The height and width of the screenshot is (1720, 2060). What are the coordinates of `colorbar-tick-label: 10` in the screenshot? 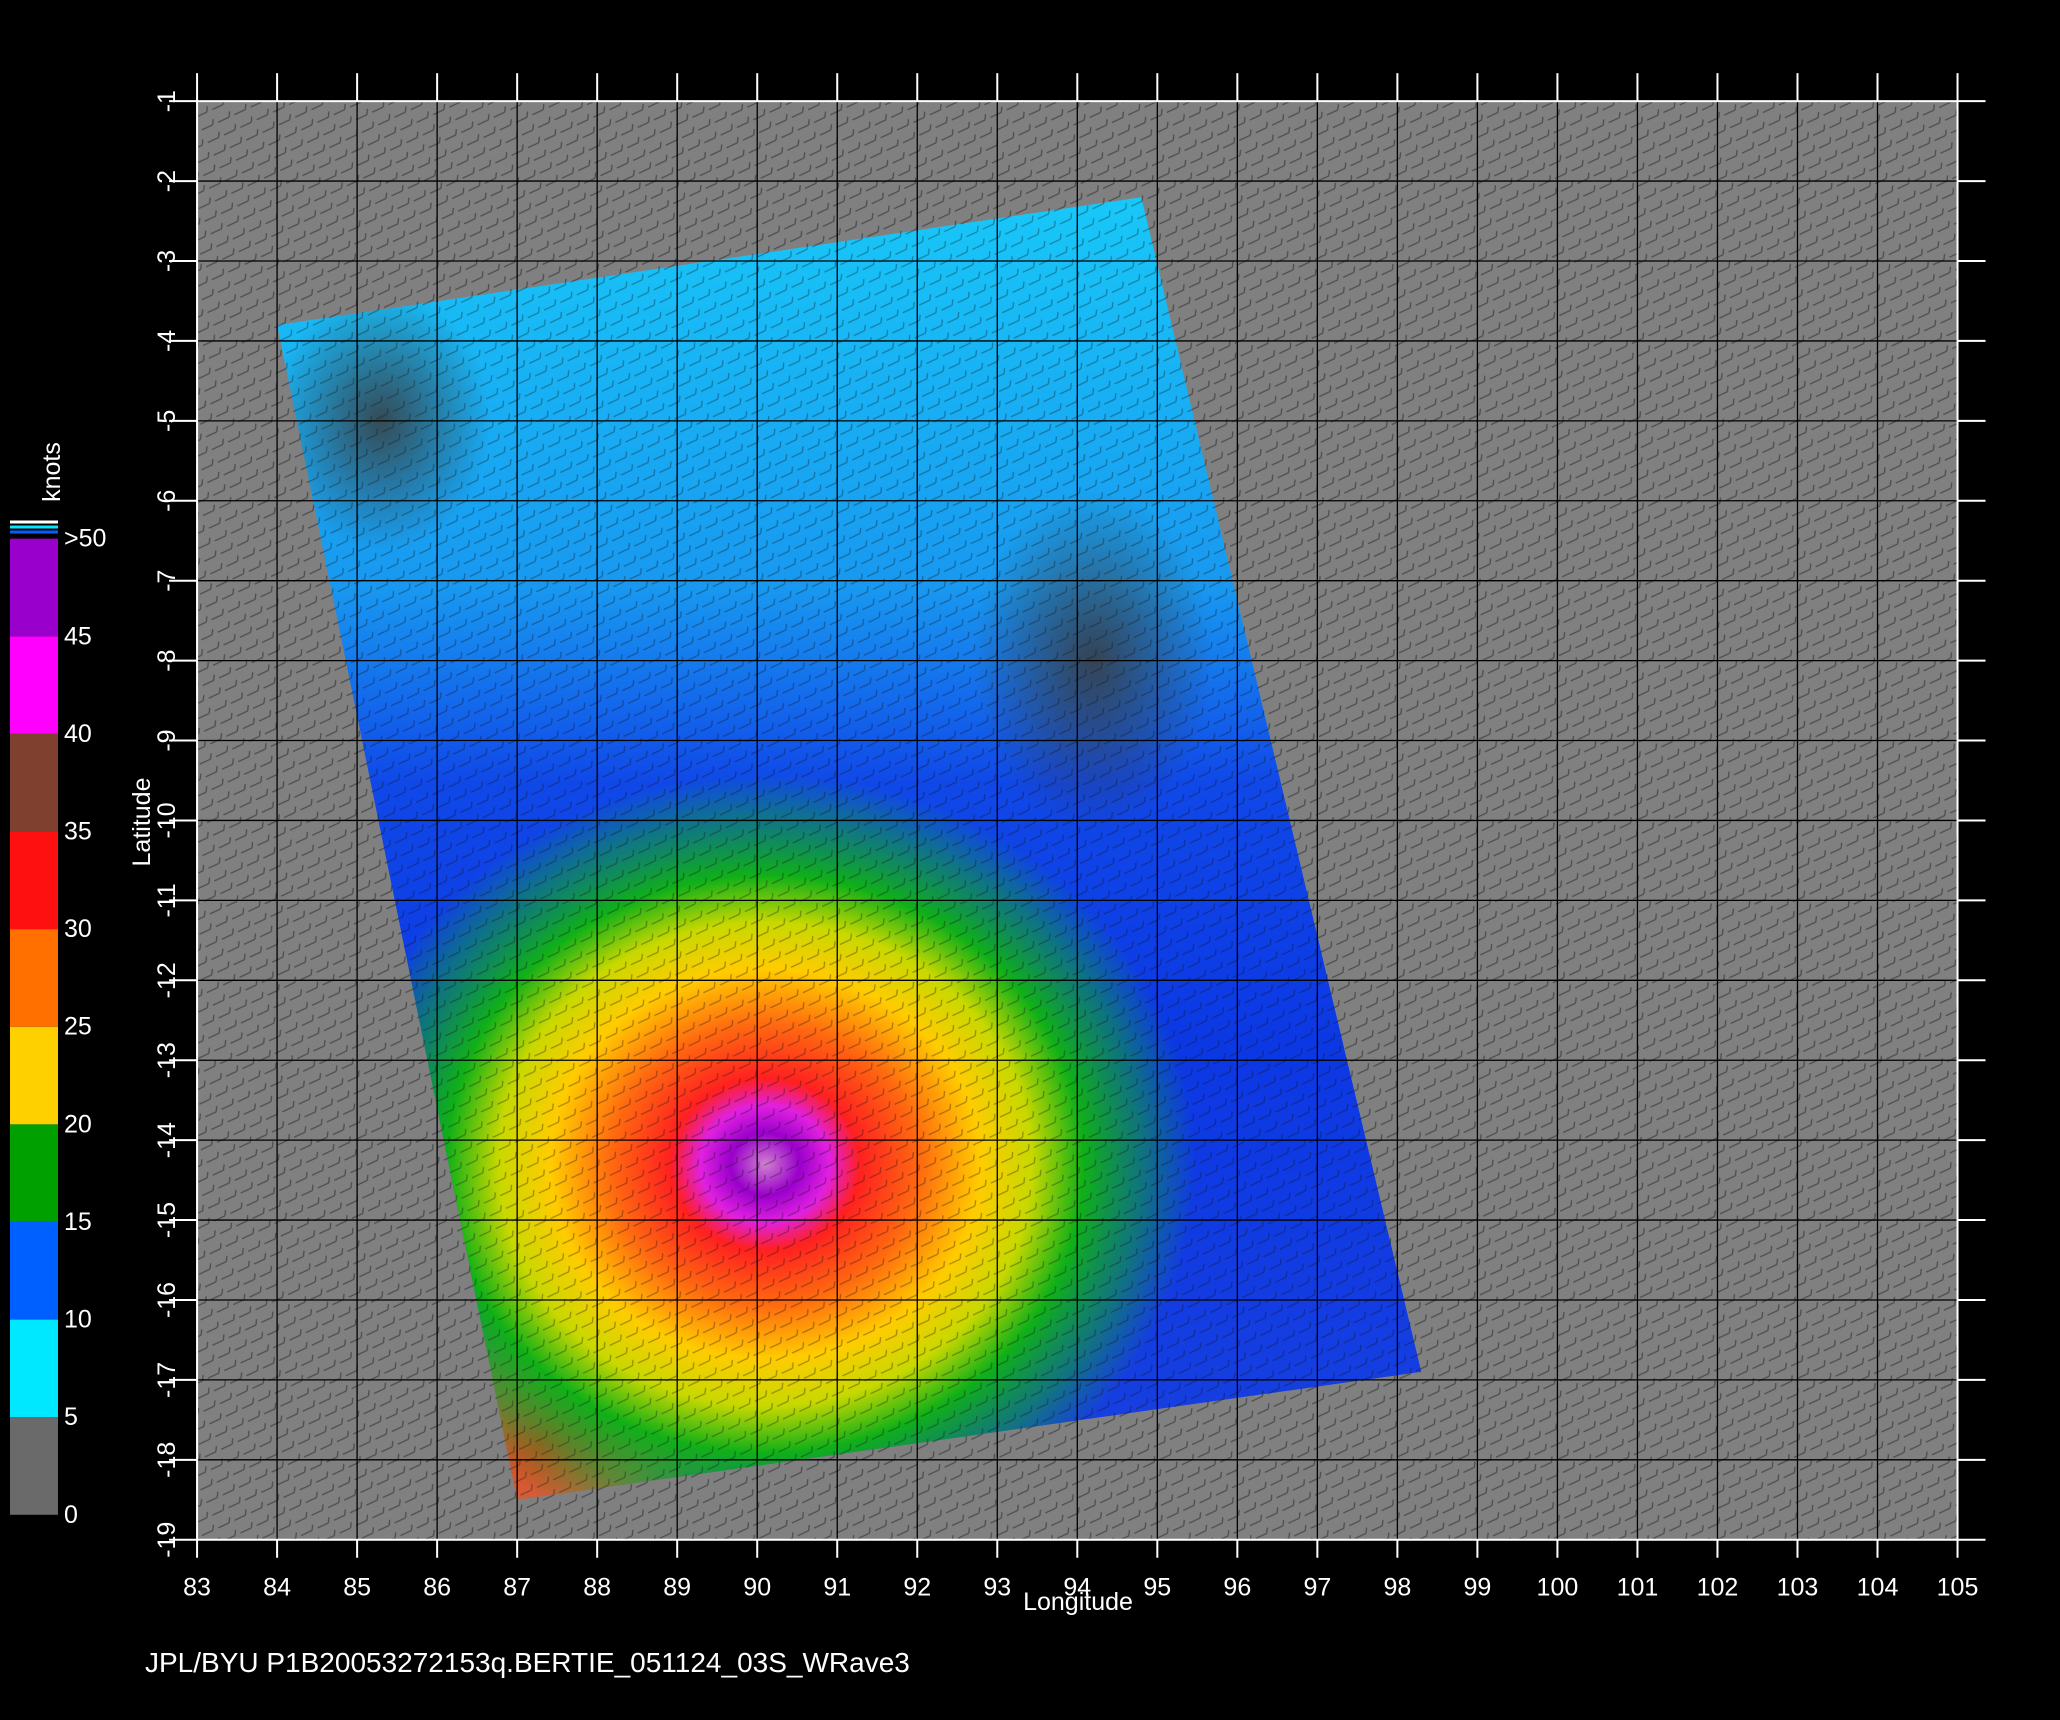 It's located at (78, 1320).